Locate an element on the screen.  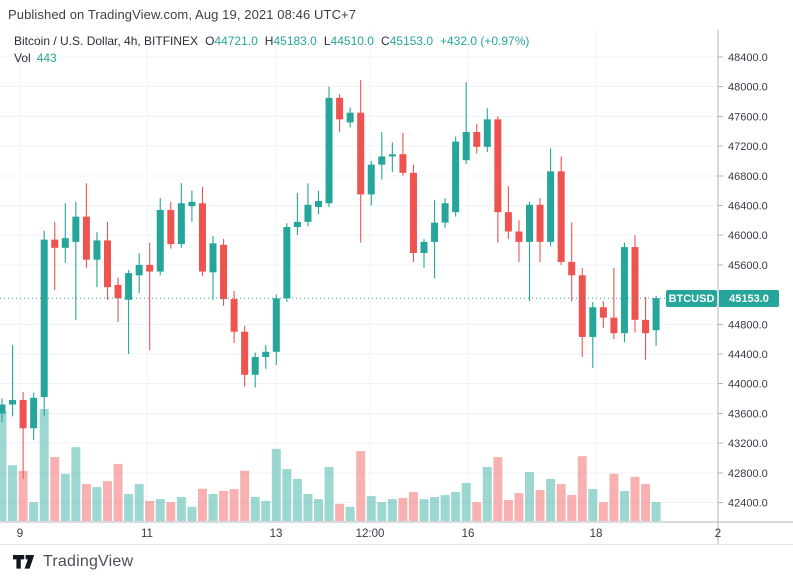
time-tick-label: 9 is located at coordinates (20, 534).